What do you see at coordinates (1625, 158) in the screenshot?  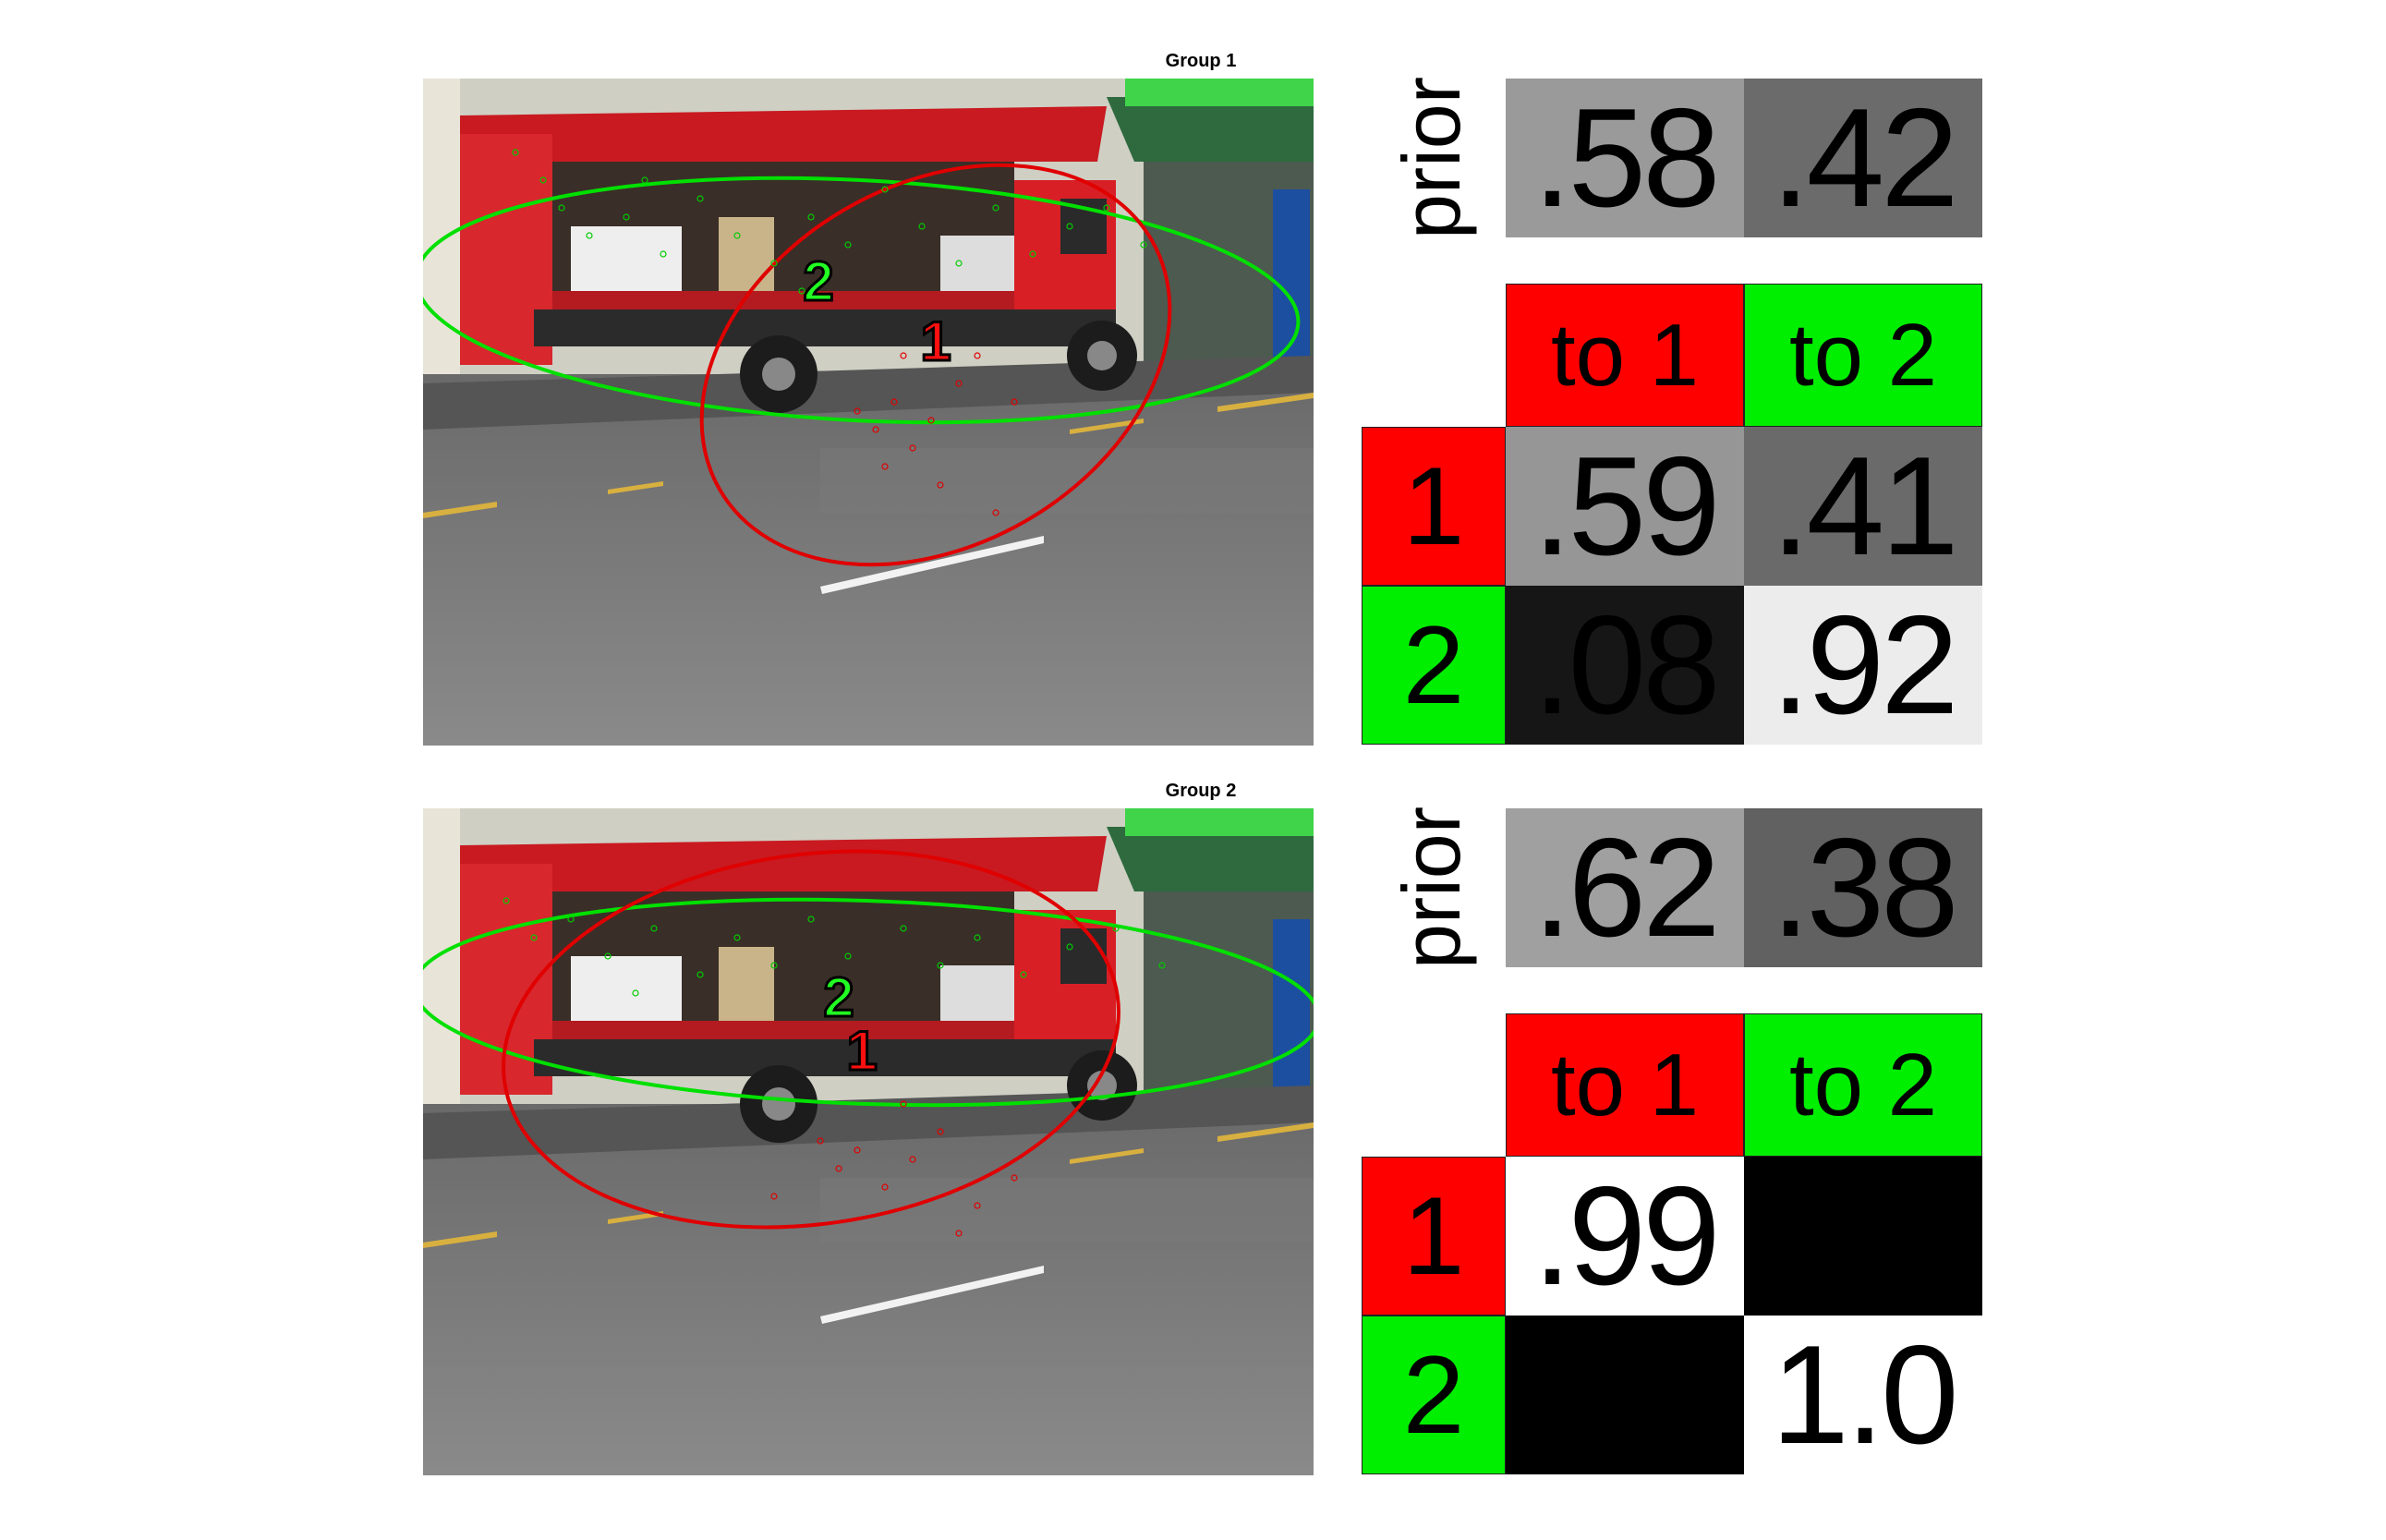 I see `prior-cell-1: .58` at bounding box center [1625, 158].